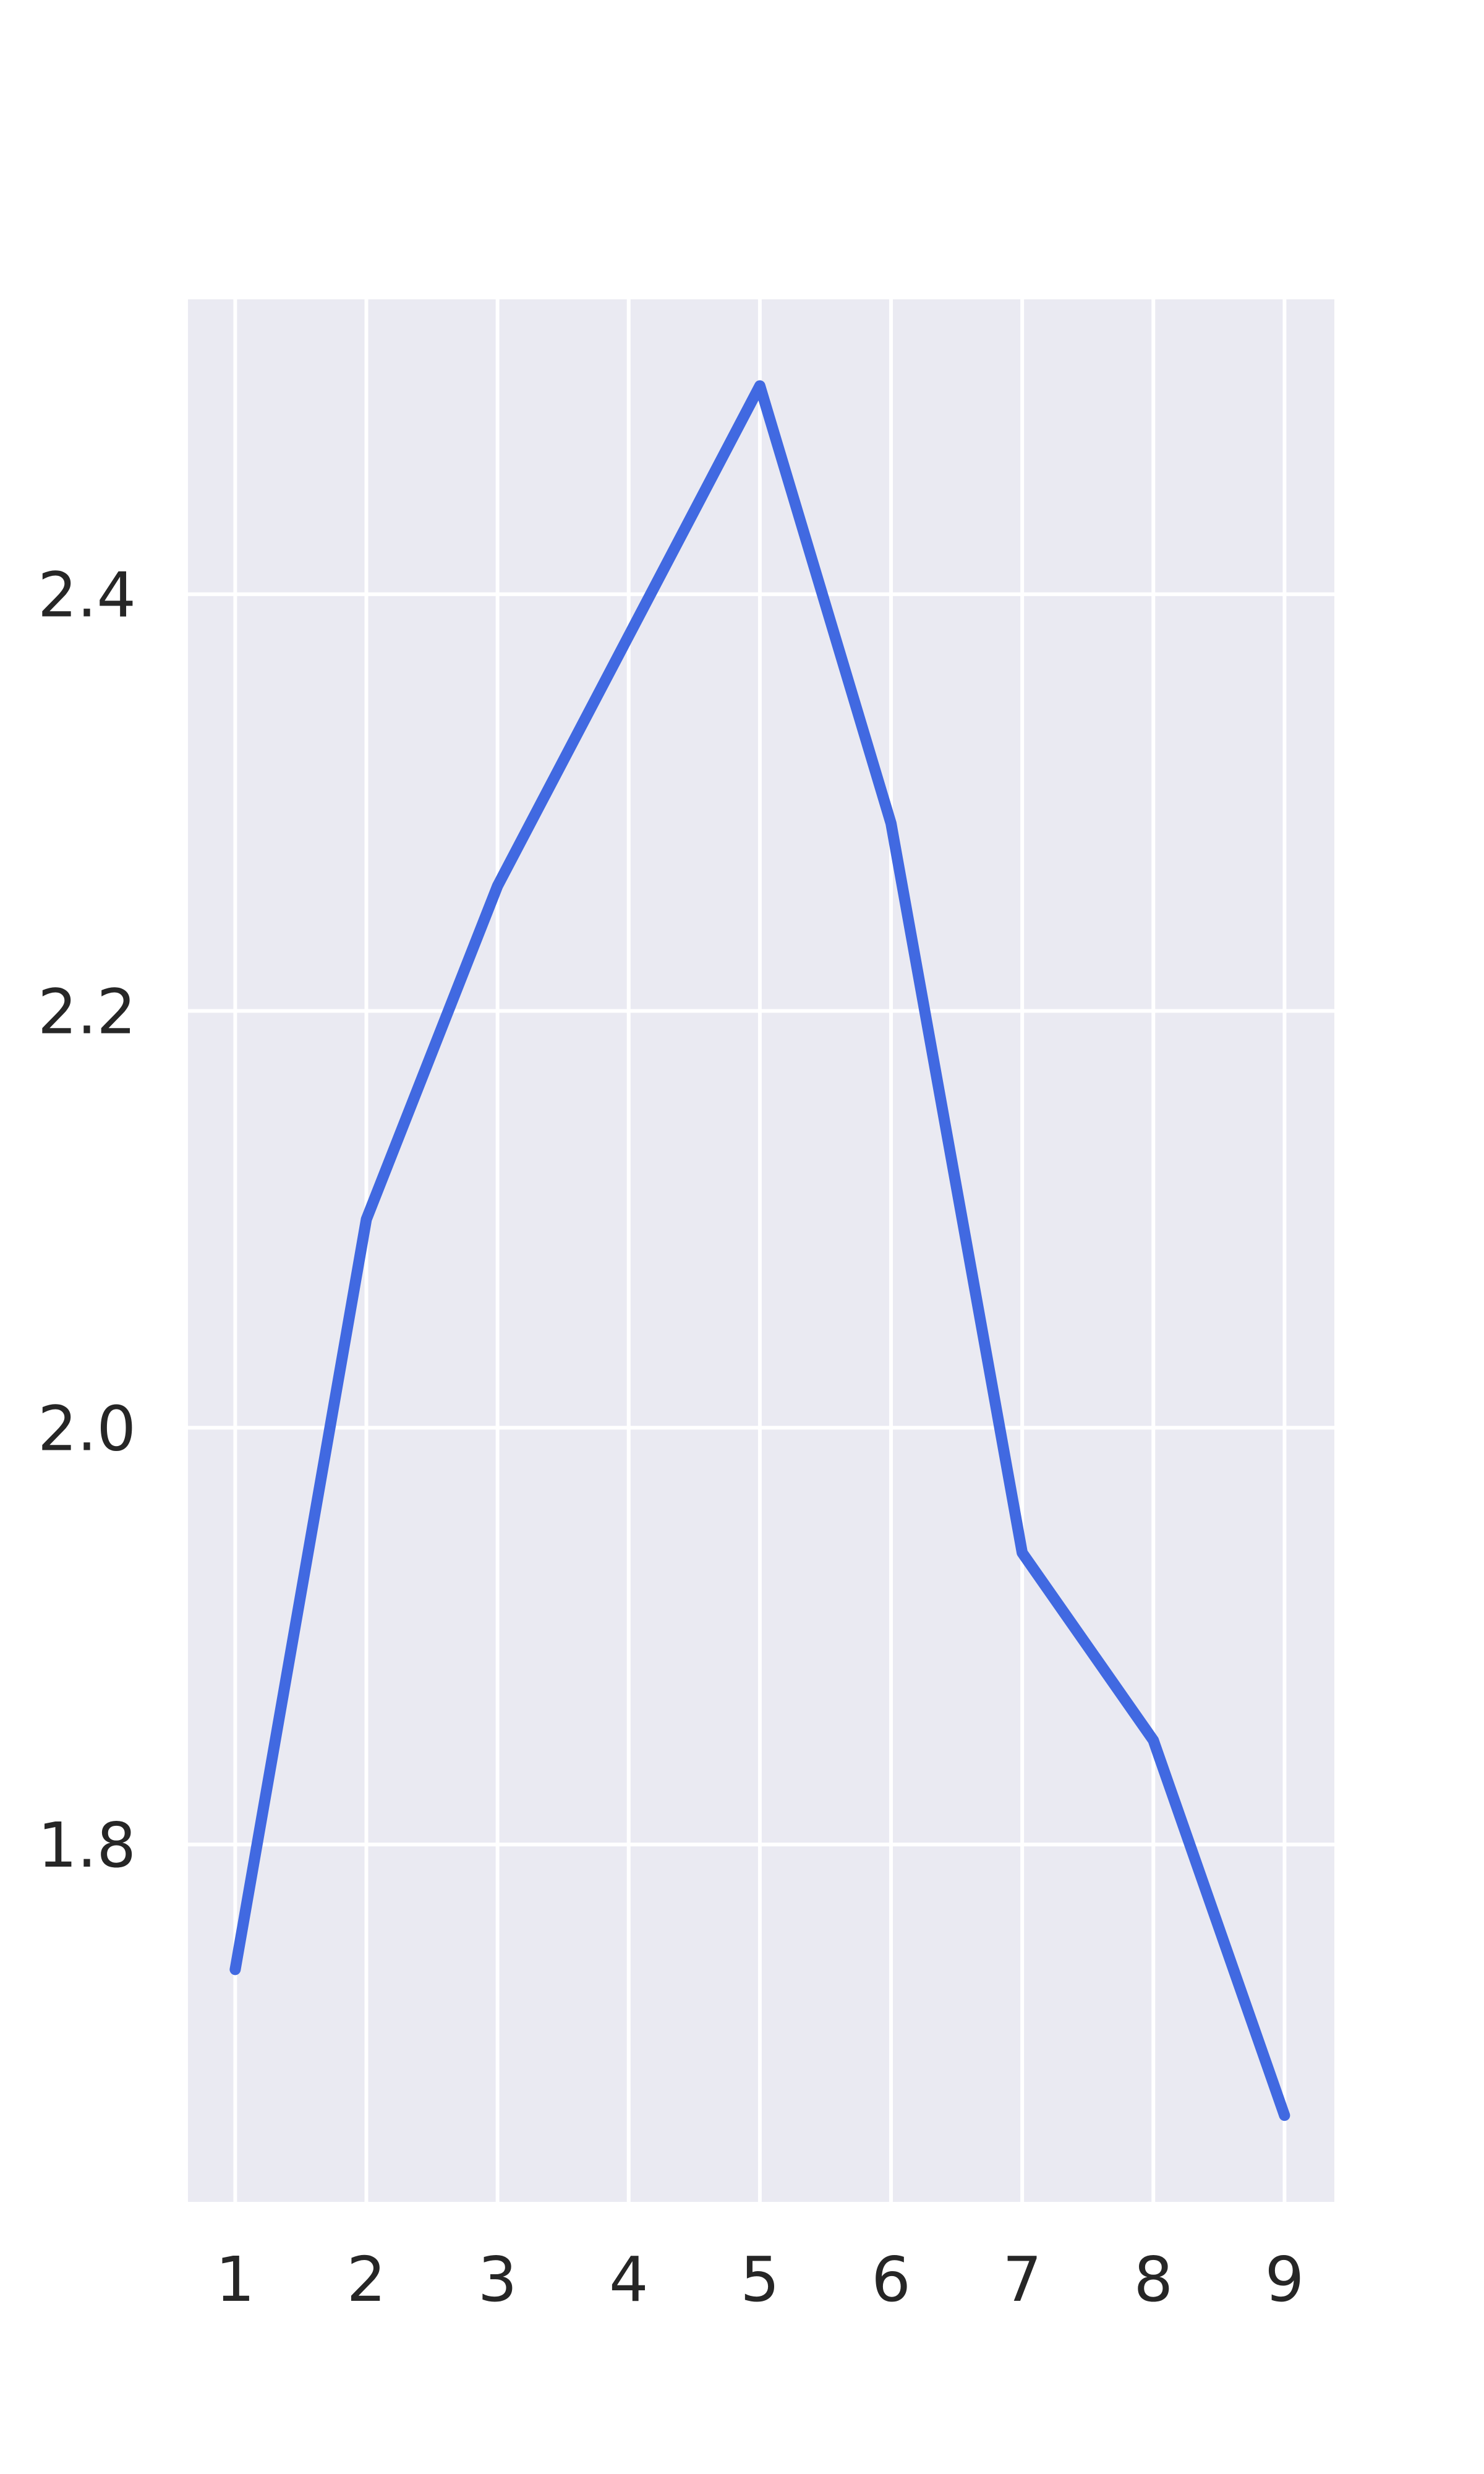 The image size is (1484, 2474). Describe the element at coordinates (87, 595) in the screenshot. I see `y-tick-label: 2.4` at that location.